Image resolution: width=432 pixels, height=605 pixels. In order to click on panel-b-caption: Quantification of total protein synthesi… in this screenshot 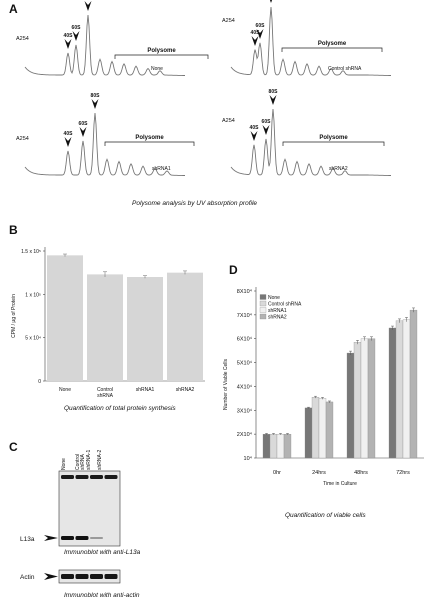, I will do `click(120, 408)`.